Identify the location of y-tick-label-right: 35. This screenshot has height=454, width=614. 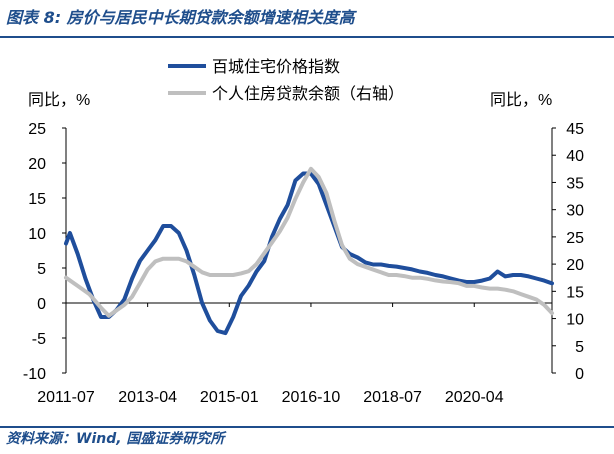
(575, 183).